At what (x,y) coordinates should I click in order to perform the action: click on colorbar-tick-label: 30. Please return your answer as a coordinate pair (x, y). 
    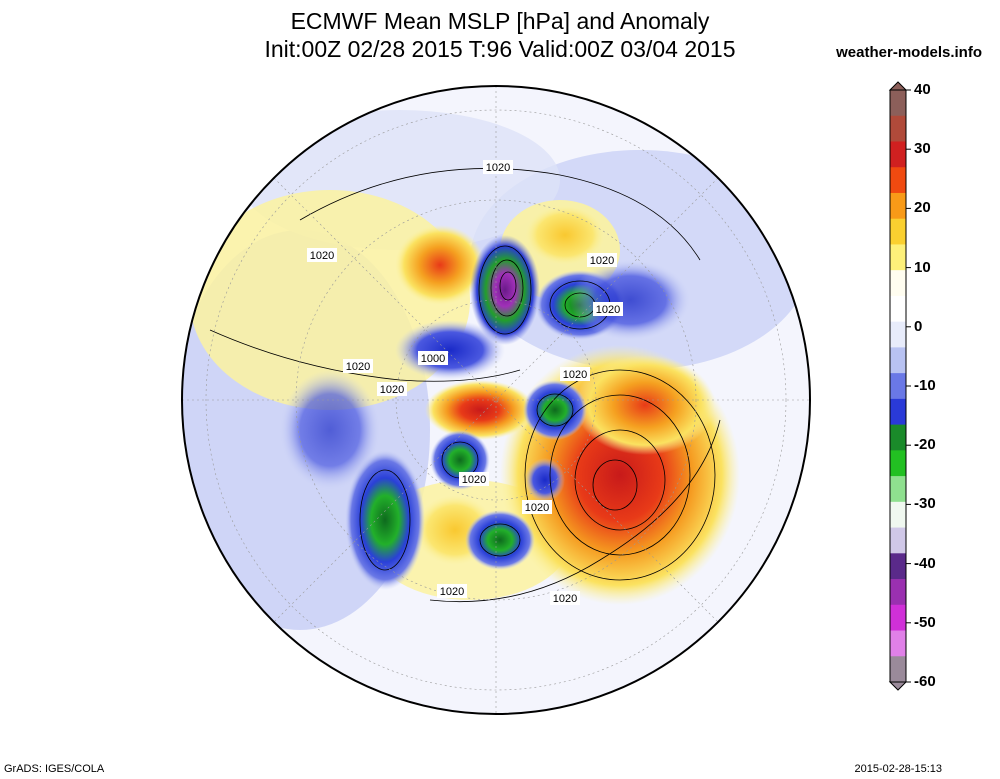
    Looking at the image, I should click on (922, 149).